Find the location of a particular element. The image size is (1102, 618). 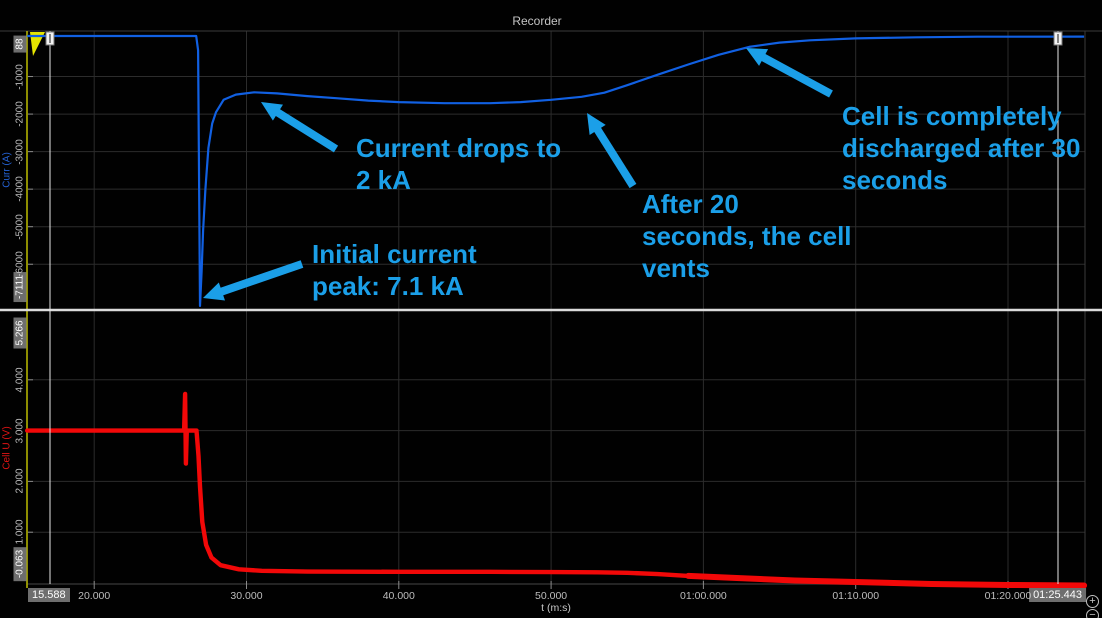

bottom-axis-max-readout: 5.266 is located at coordinates (20, 333).